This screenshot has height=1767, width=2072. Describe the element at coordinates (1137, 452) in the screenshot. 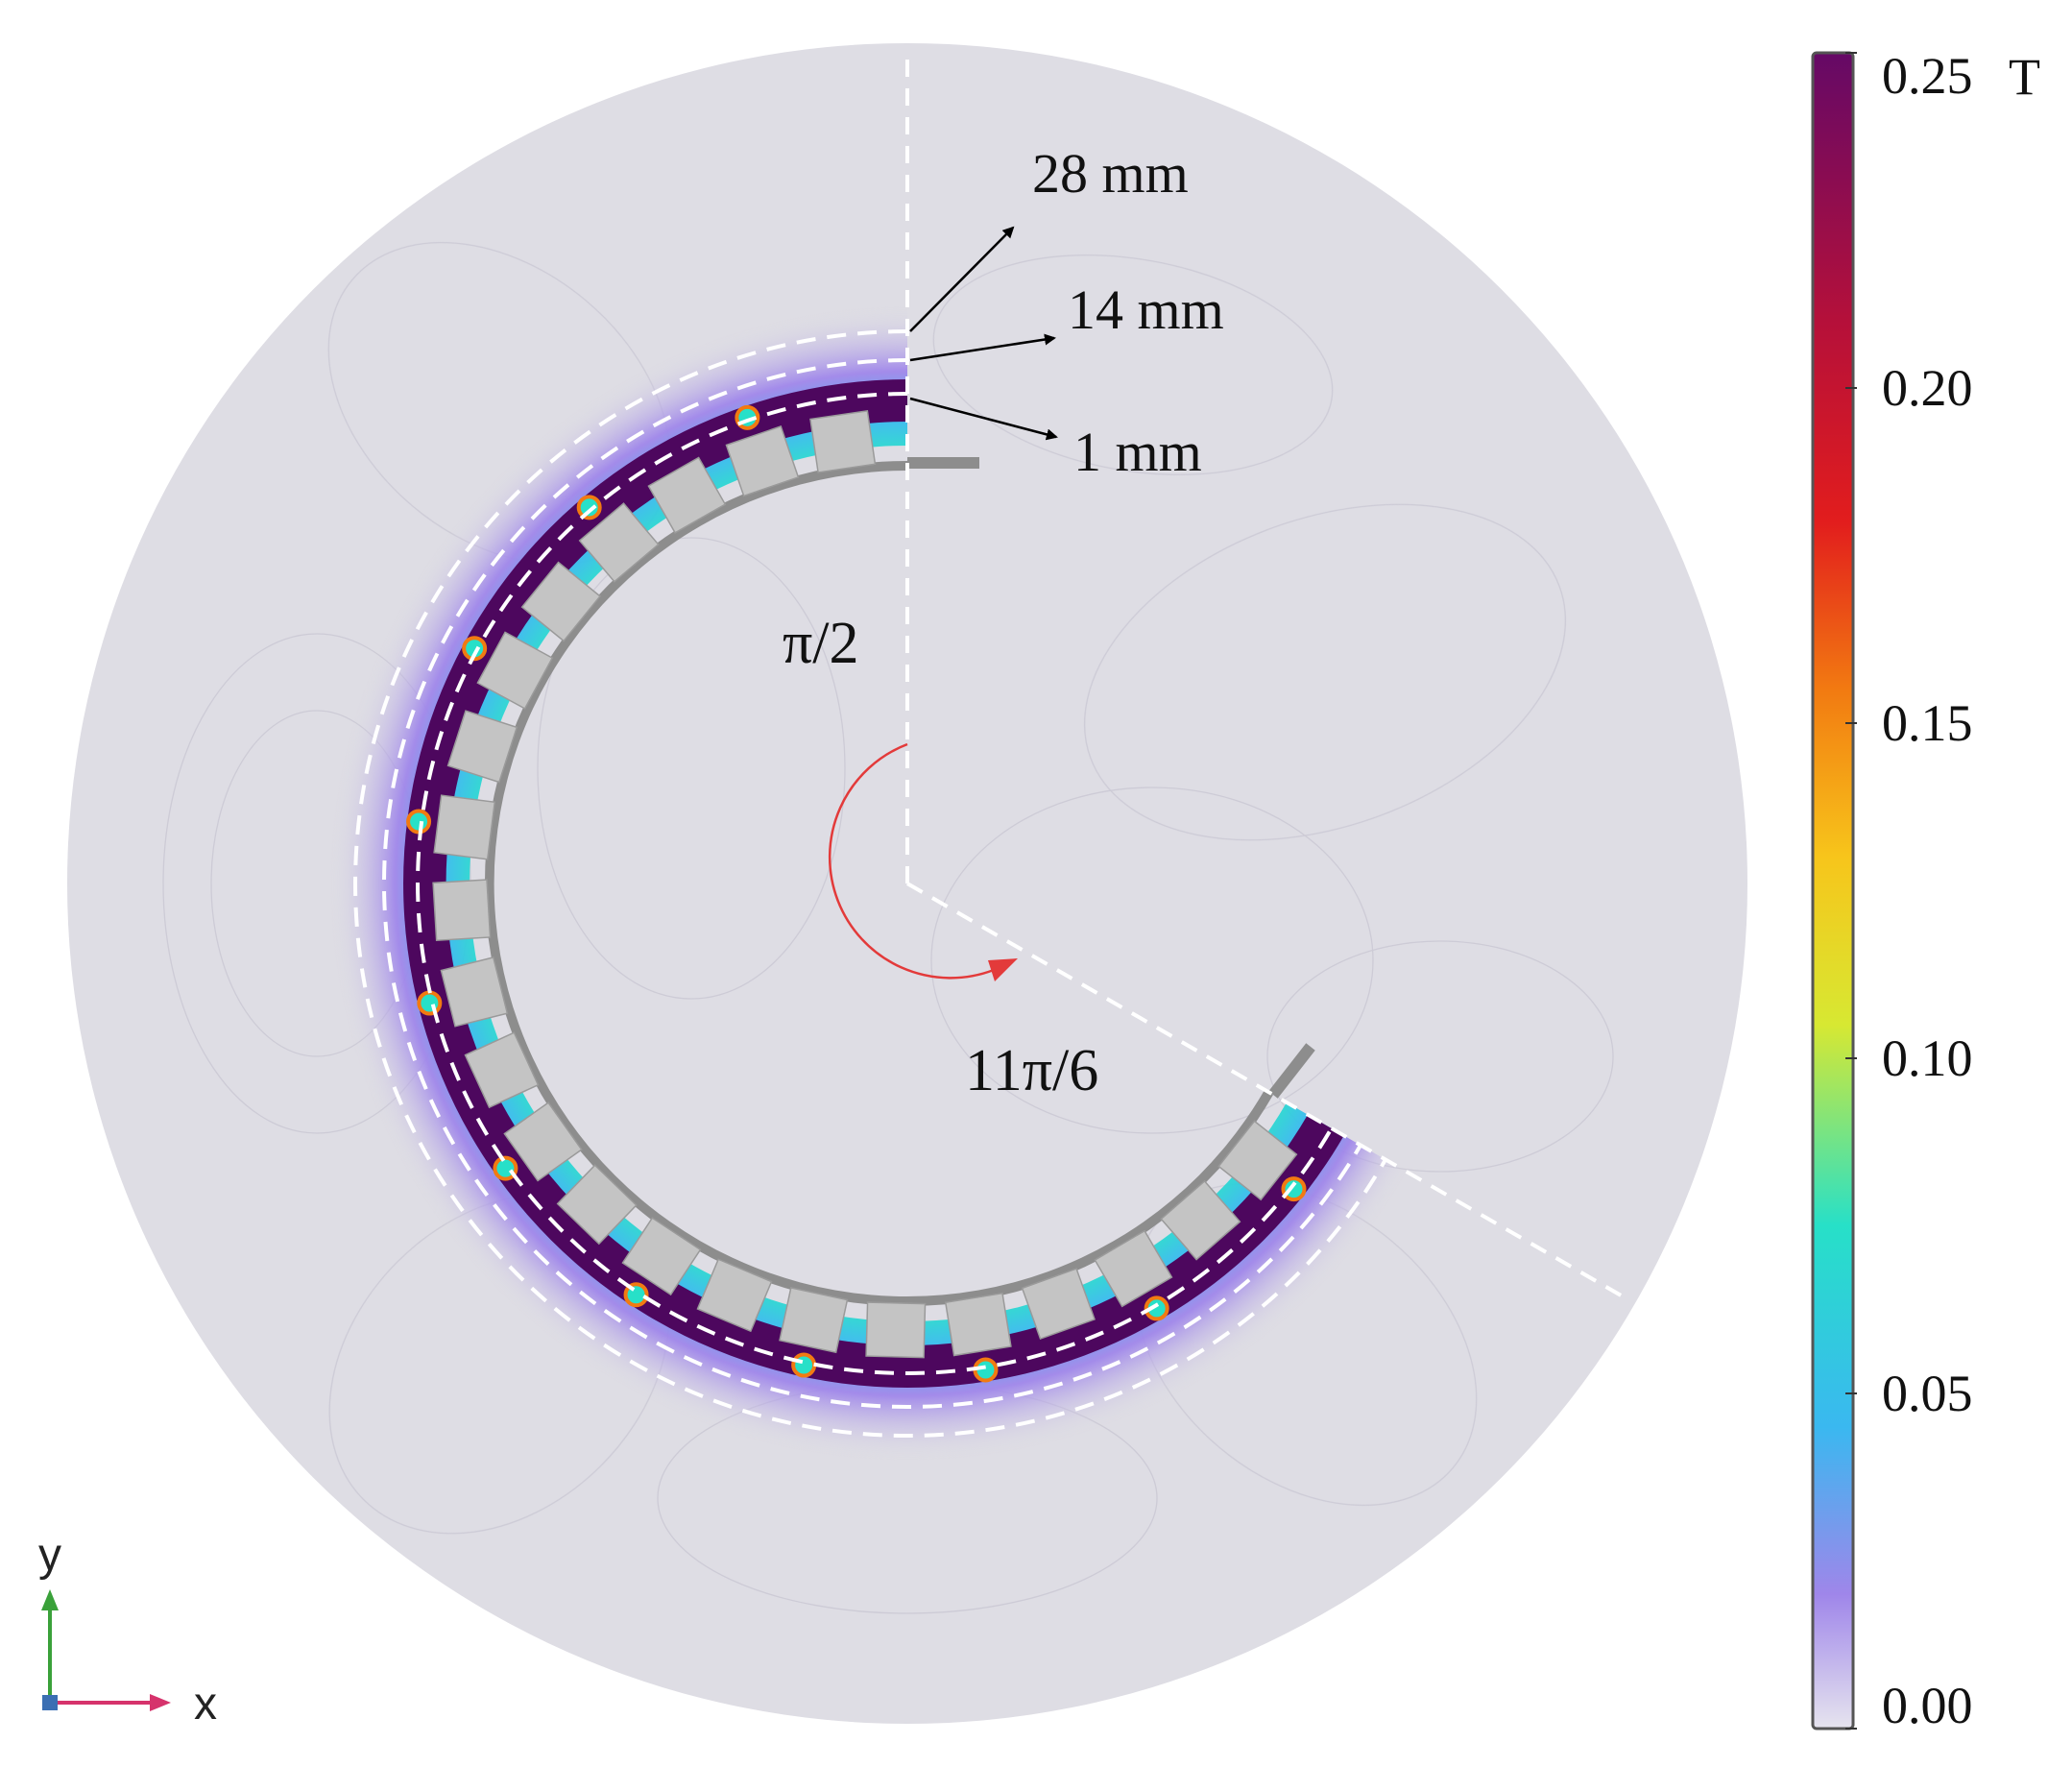

I see `label-1mm: 1 mm` at that location.